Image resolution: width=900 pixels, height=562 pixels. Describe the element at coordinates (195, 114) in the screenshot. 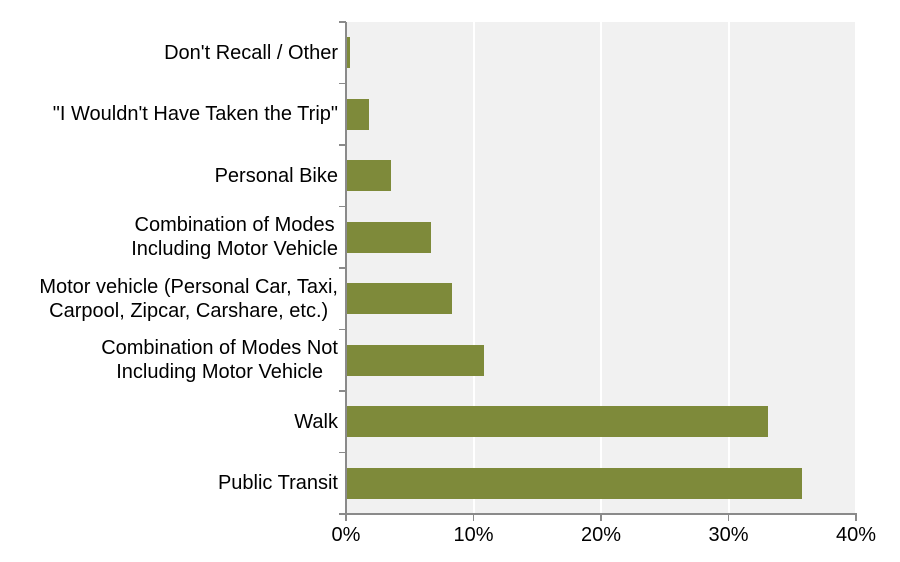

I see `category-label-1: "I Wouldn't Have Taken the Trip"` at that location.